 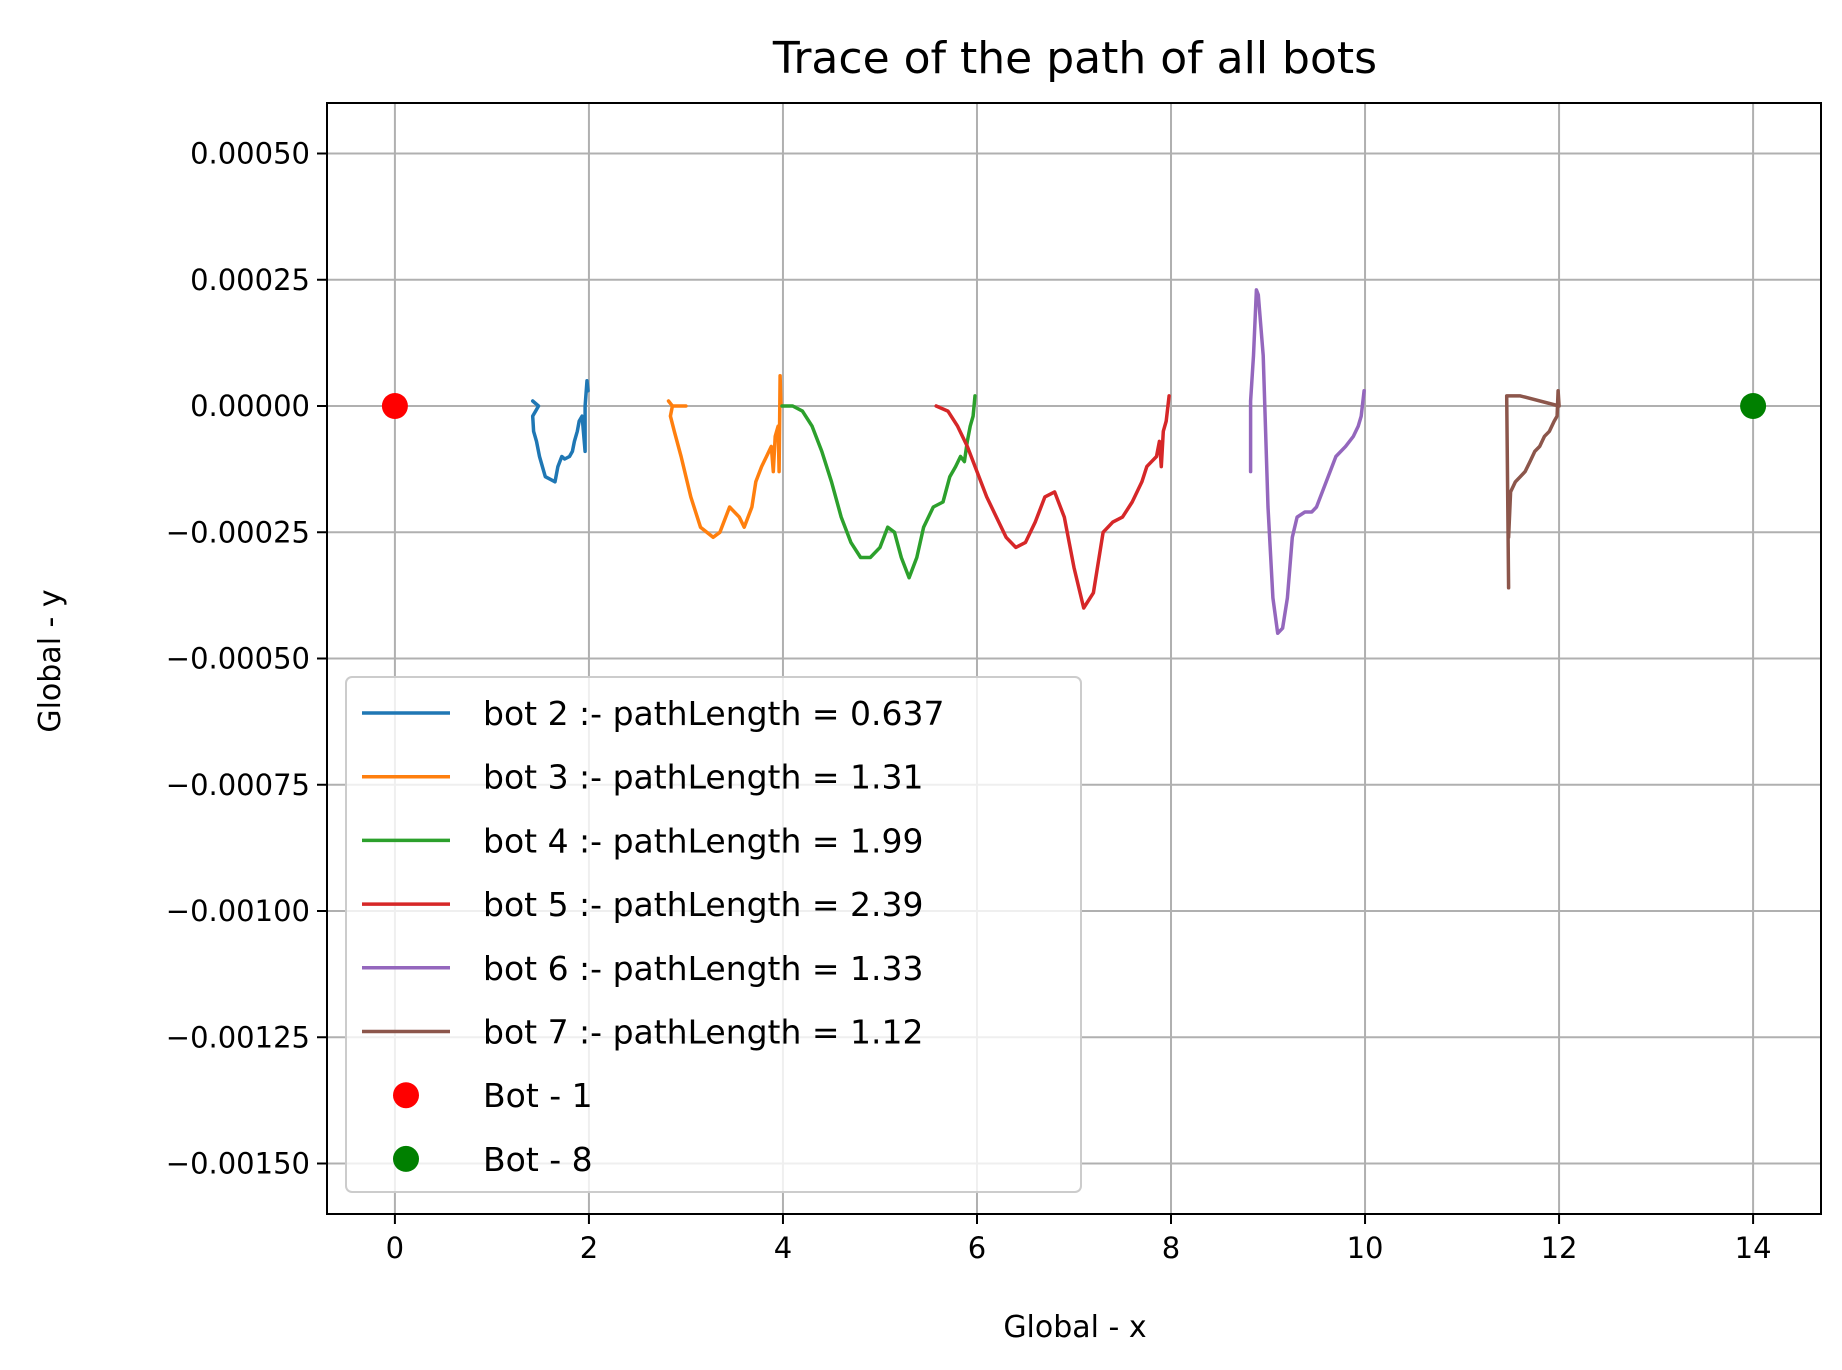 I want to click on y-tick-label: −0.00125, so click(x=238, y=1037).